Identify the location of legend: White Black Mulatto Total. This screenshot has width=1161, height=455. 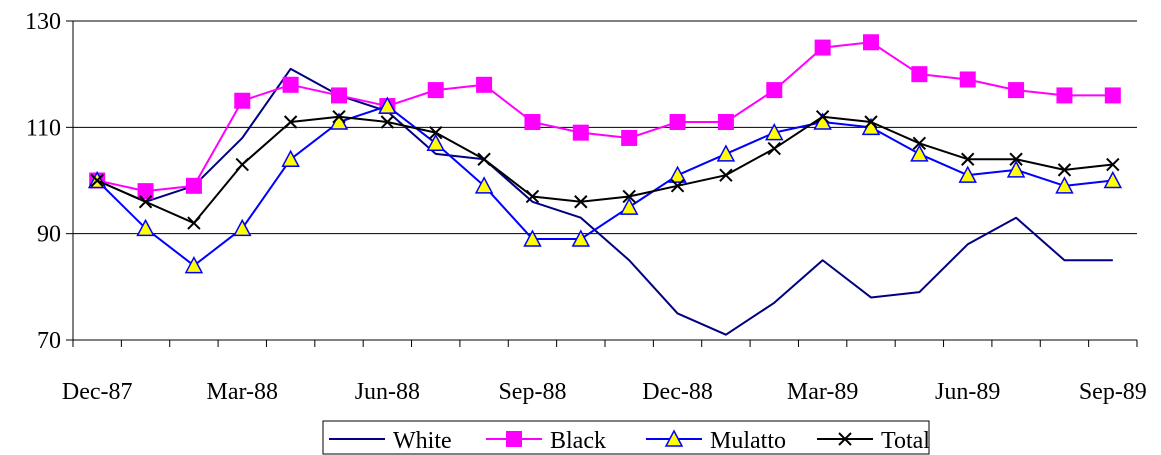
(626, 437).